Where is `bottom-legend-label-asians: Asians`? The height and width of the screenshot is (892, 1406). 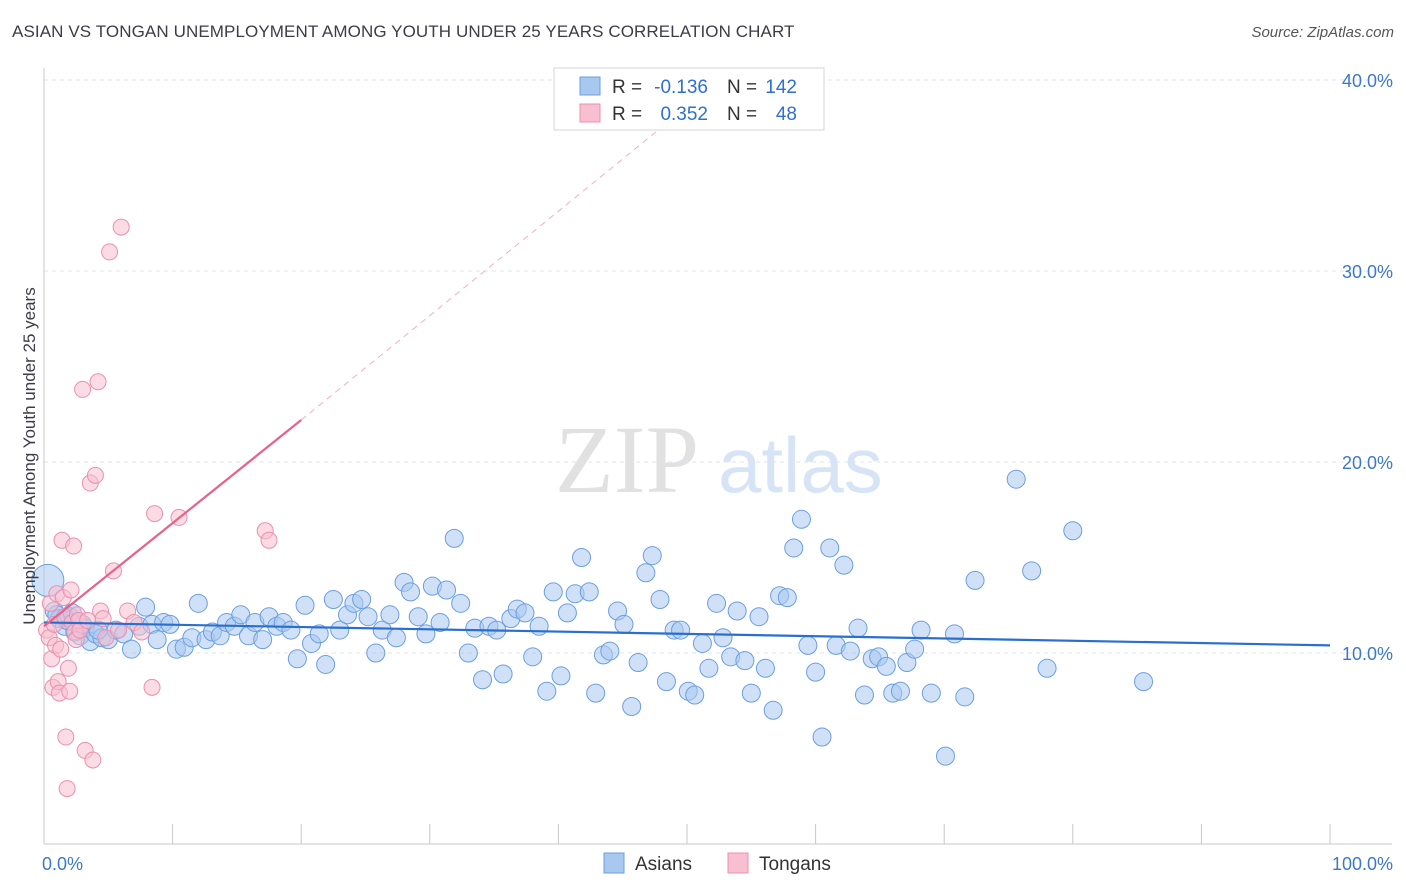
bottom-legend-label-asians: Asians is located at coordinates (663, 864).